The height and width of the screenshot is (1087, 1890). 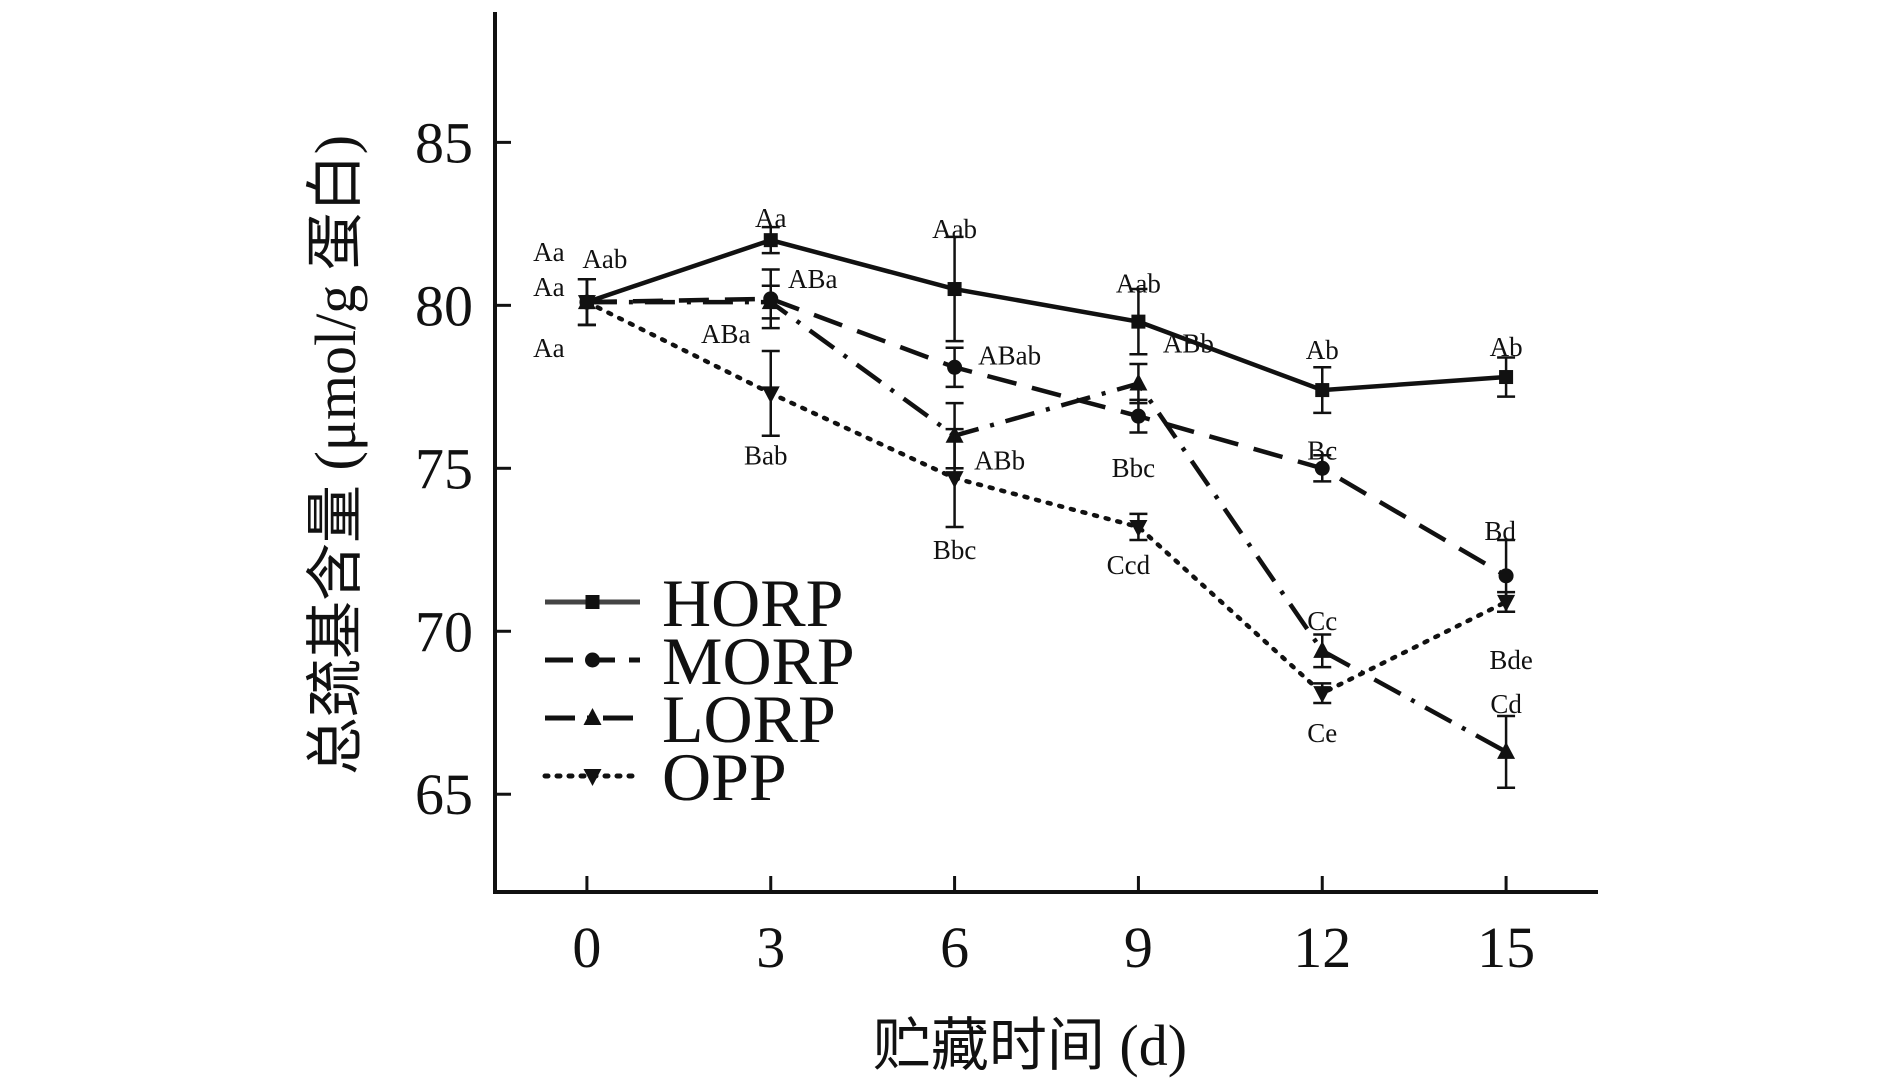 I want to click on y-tick-label: 65, so click(x=444, y=794).